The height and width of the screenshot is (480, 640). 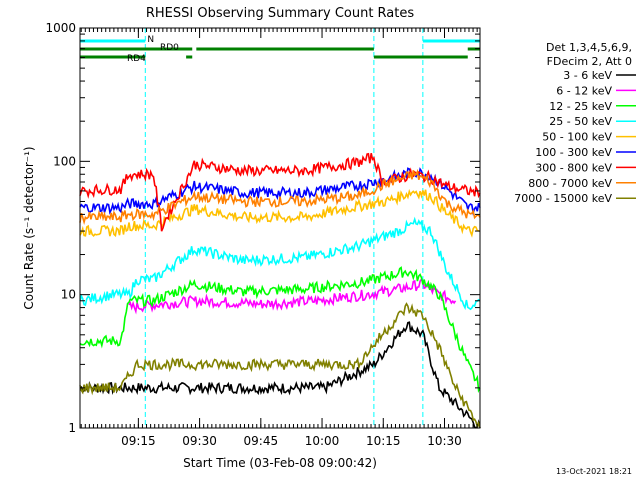 I want to click on legend-entry-label: 6 - 12 keV, so click(x=584, y=90).